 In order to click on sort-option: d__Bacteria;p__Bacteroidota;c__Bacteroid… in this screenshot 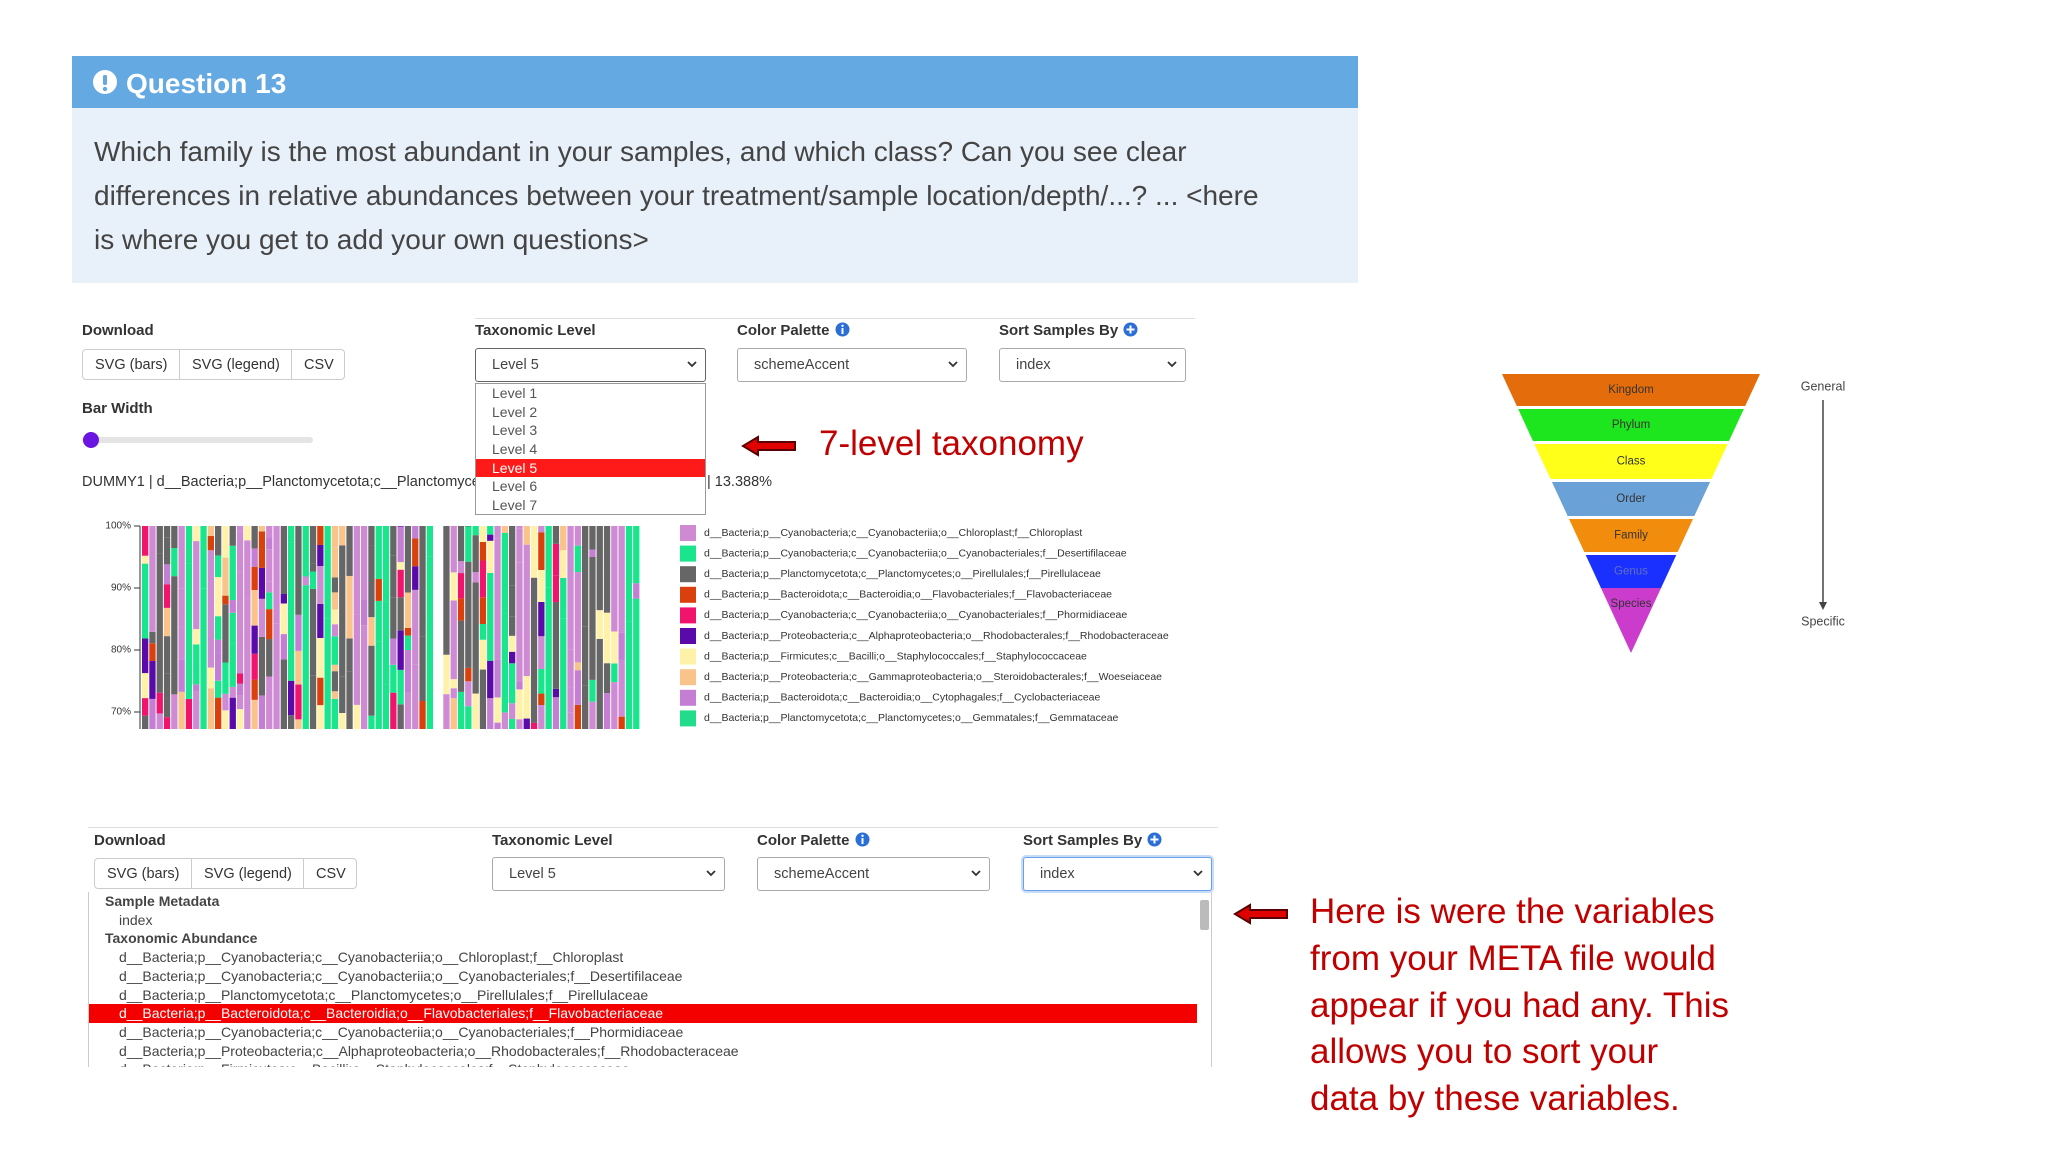, I will do `click(643, 1013)`.